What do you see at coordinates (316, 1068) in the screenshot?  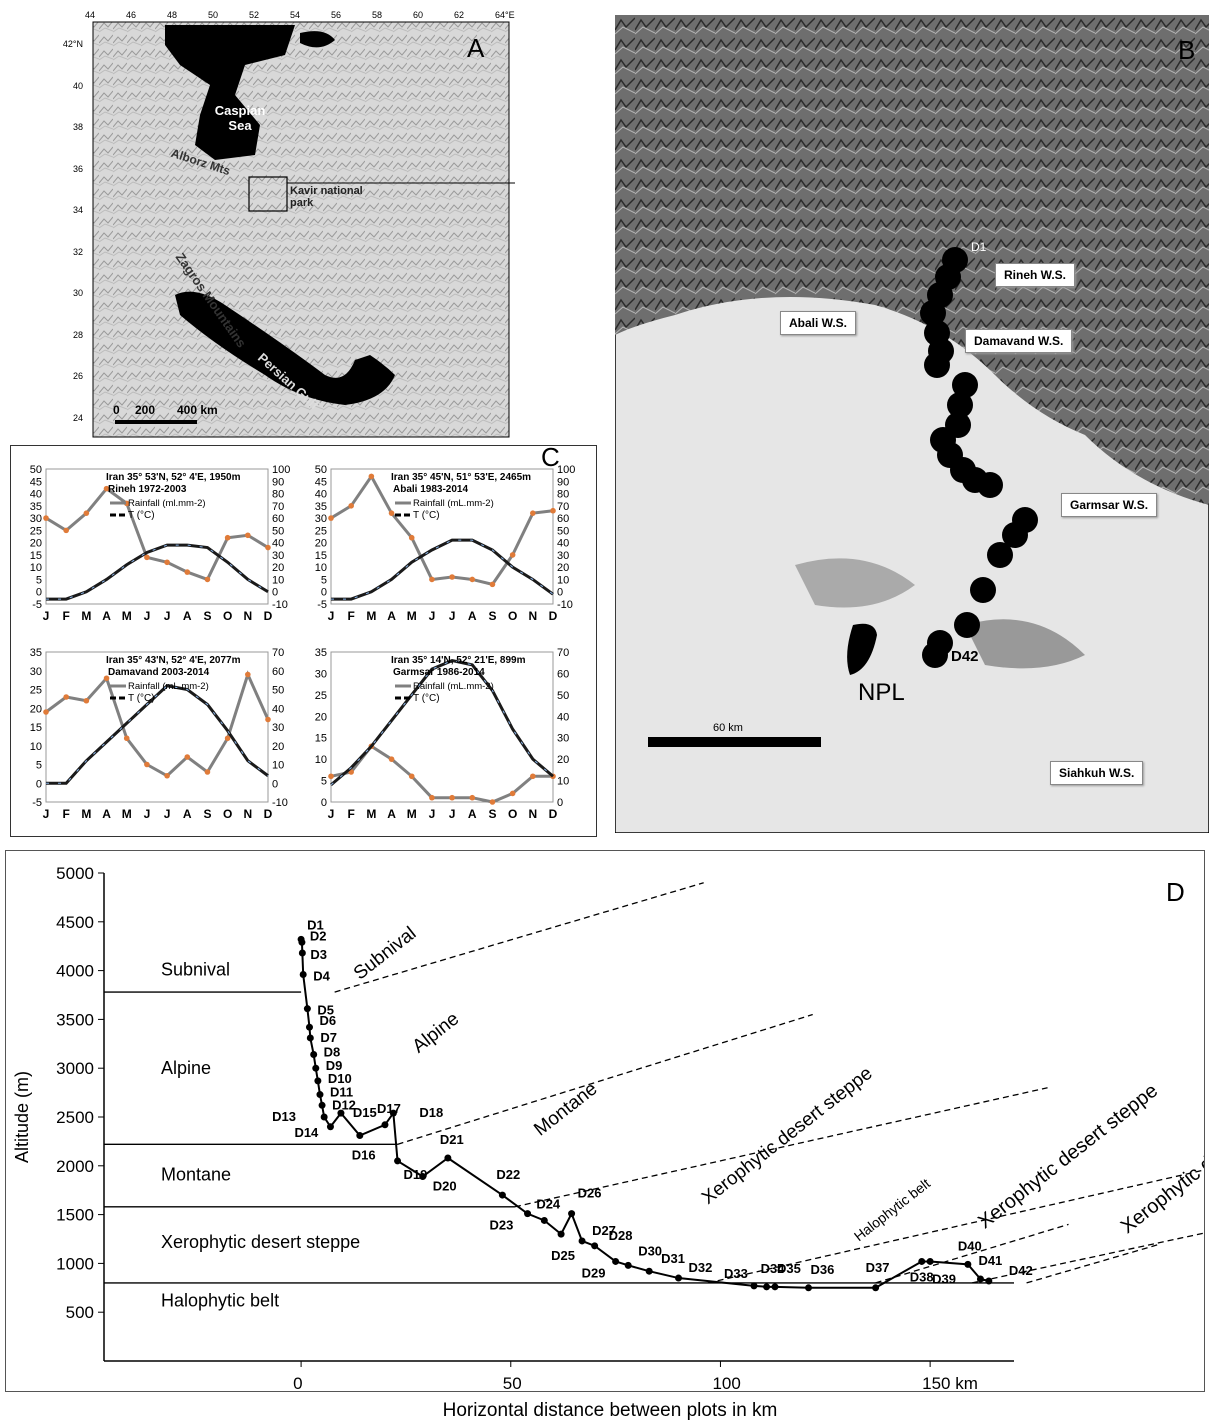 I see `plot-point-d9` at bounding box center [316, 1068].